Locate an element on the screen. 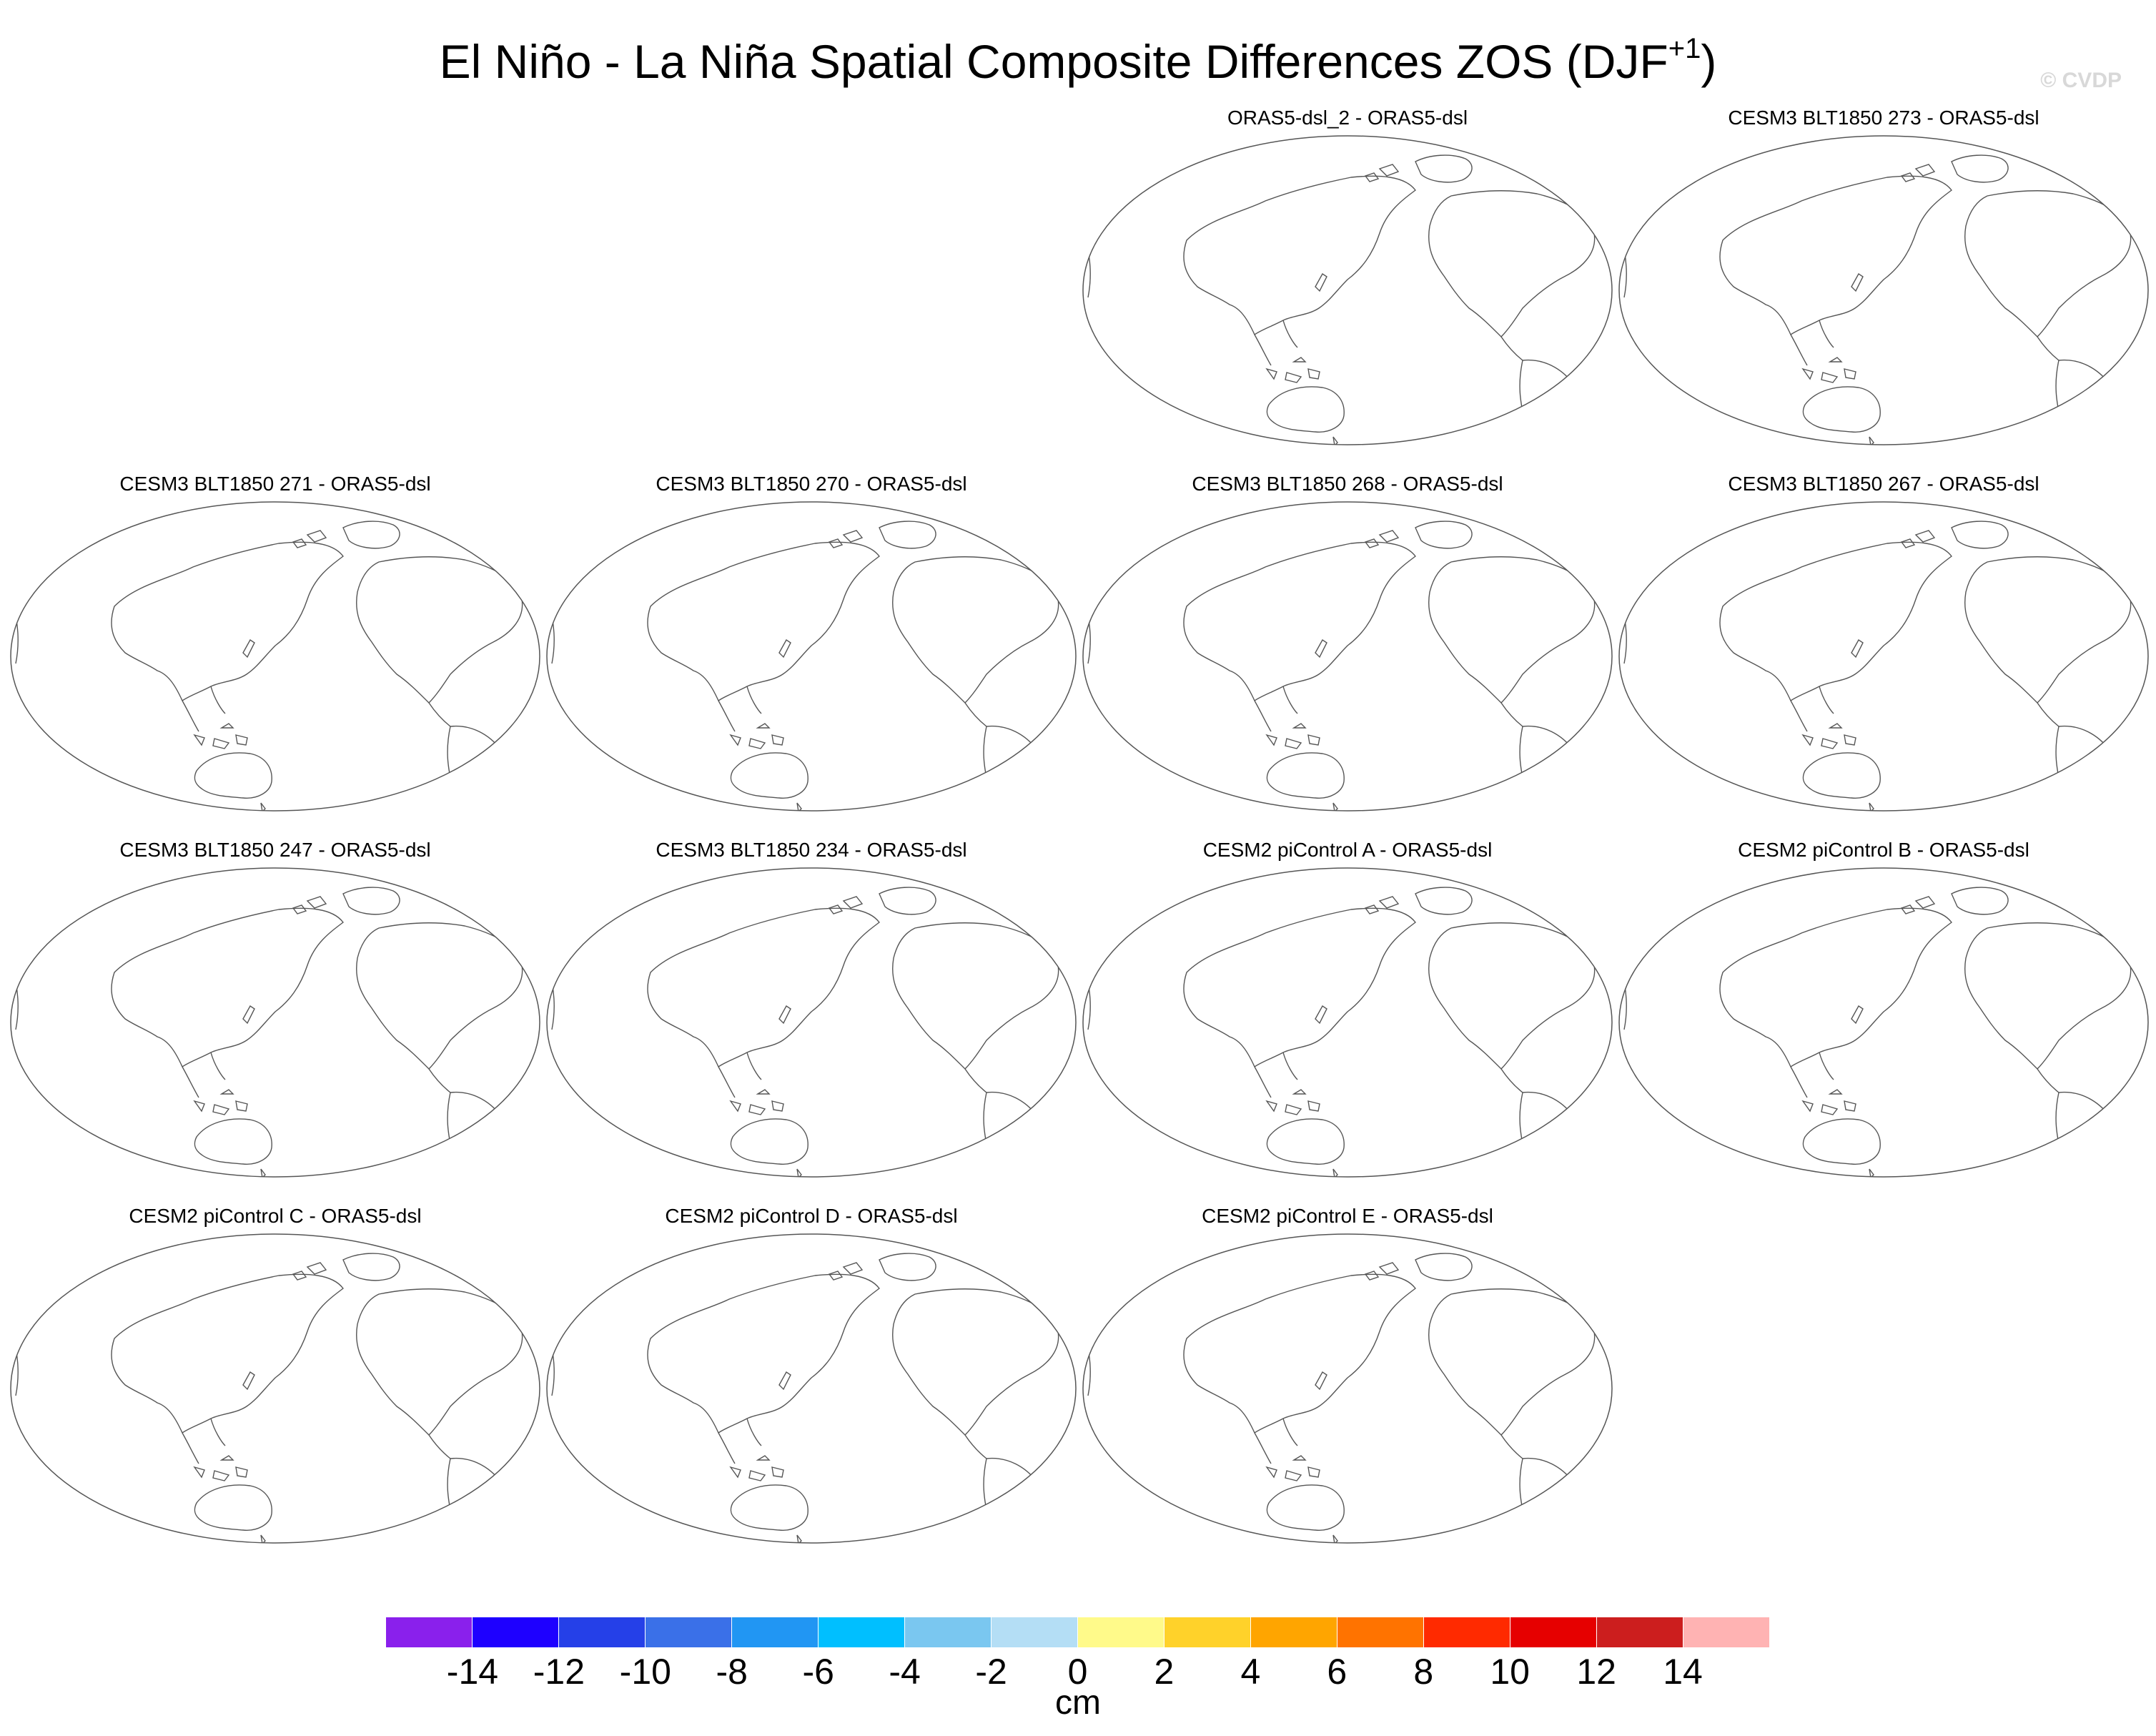 Image resolution: width=2156 pixels, height=1736 pixels. map-panel: CESM3 BLT1850 271 - ORAS5-dsl is located at coordinates (275, 642).